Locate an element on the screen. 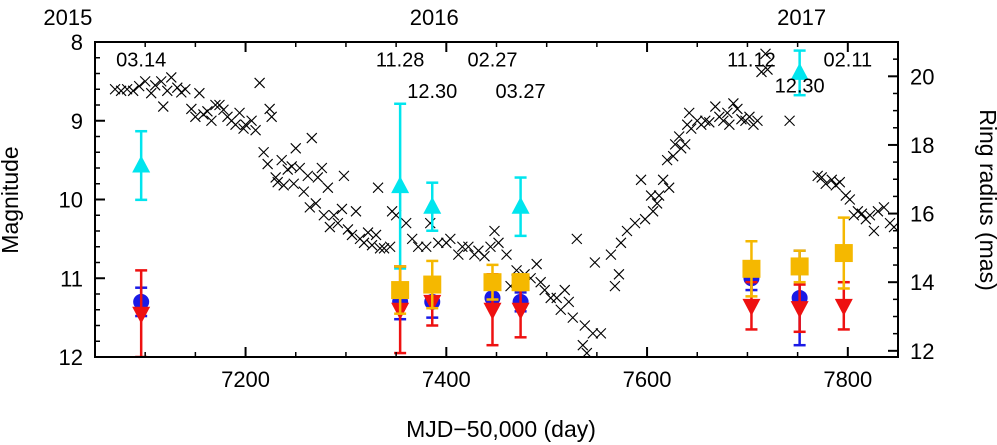  y-tick-label: 12 is located at coordinates (71, 357).